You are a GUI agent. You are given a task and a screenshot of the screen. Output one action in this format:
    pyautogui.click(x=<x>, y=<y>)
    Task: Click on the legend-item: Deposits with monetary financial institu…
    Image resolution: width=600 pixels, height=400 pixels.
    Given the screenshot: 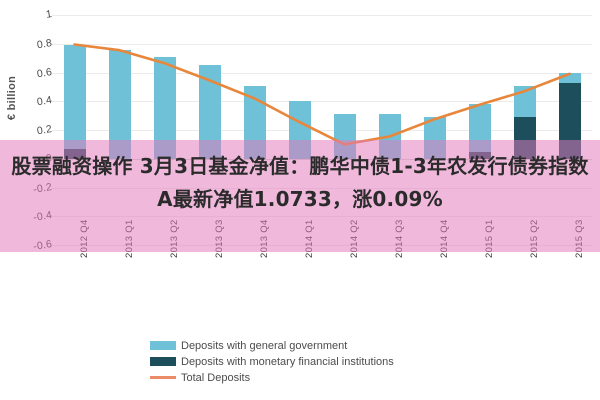 What is the action you would take?
    pyautogui.click(x=272, y=361)
    